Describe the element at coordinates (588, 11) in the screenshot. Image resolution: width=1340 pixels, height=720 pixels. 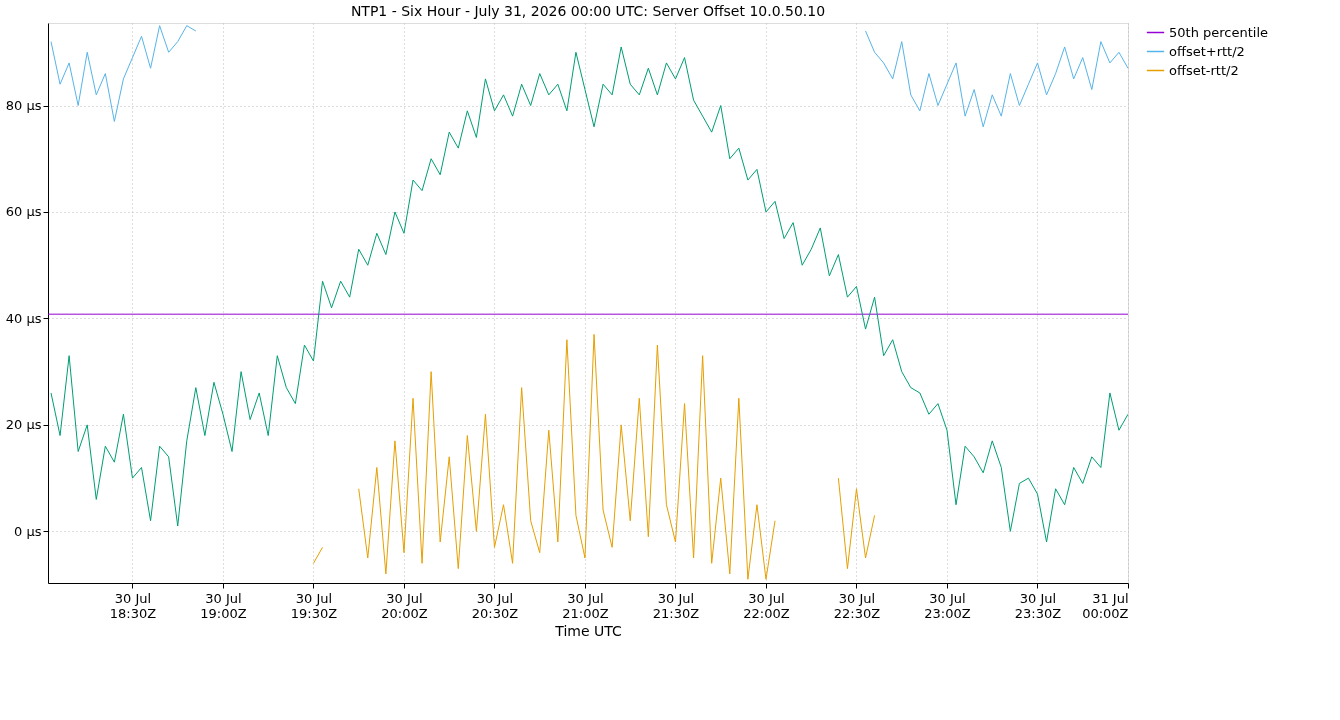
I see `chart-title: NTP1 - Six Hour - July 31, 2026 00:00 UTC: Server Offset 10.0.50.10` at that location.